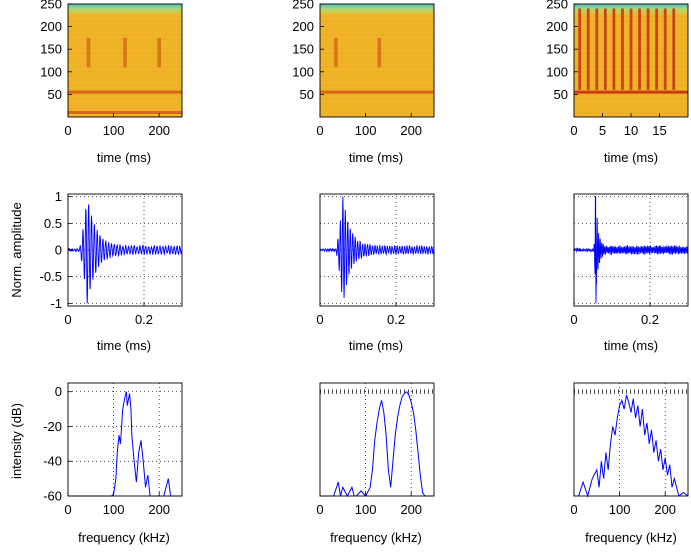 The image size is (691, 554). What do you see at coordinates (55, 94) in the screenshot?
I see `panel-0-ytick-label-0: 50` at bounding box center [55, 94].